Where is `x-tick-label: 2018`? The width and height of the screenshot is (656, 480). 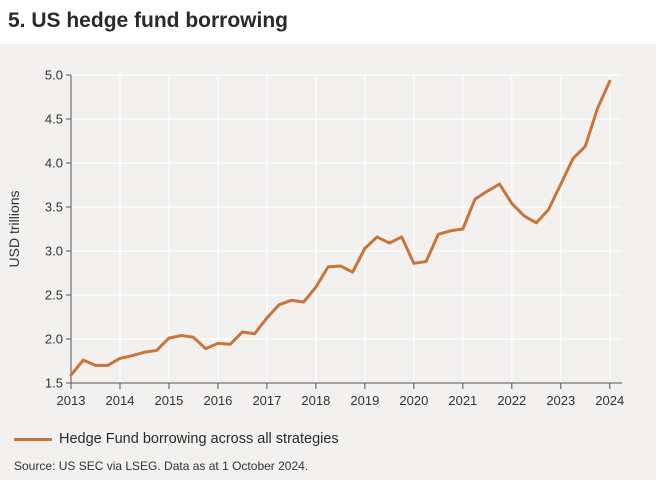 x-tick-label: 2018 is located at coordinates (315, 400).